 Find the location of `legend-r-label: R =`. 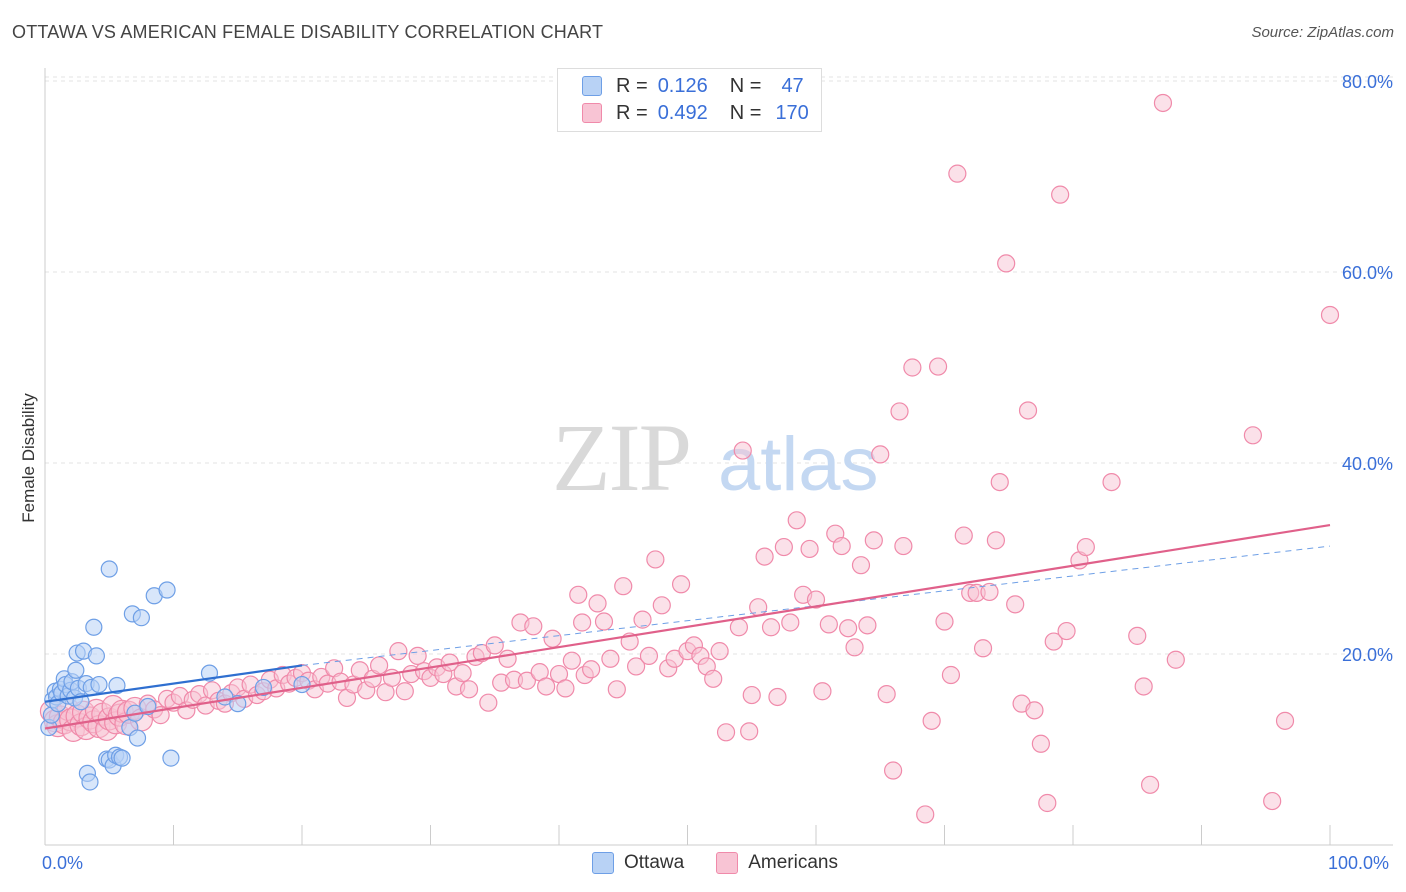

legend-r-label: R = is located at coordinates (632, 85).